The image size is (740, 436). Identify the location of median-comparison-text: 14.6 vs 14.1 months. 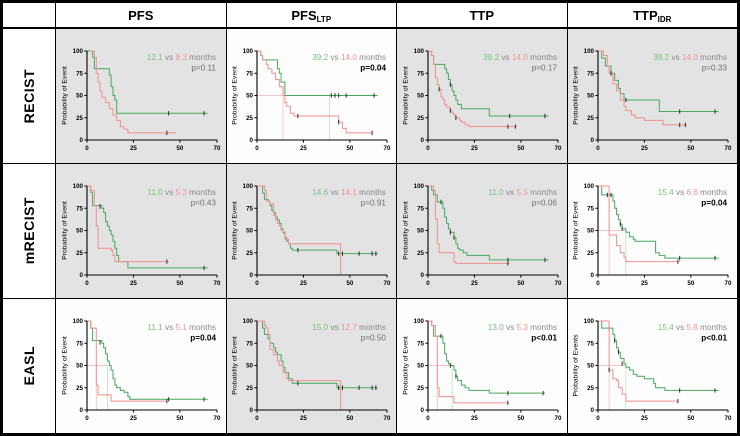
(350, 192).